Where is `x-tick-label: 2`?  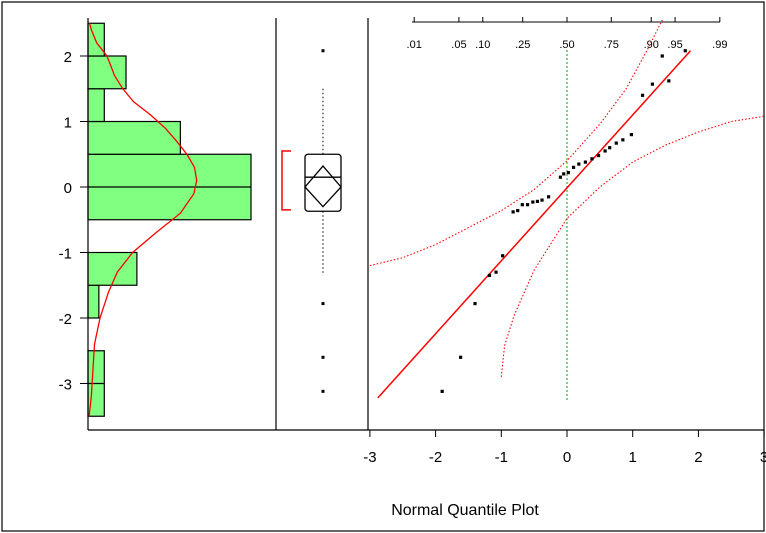
x-tick-label: 2 is located at coordinates (698, 457).